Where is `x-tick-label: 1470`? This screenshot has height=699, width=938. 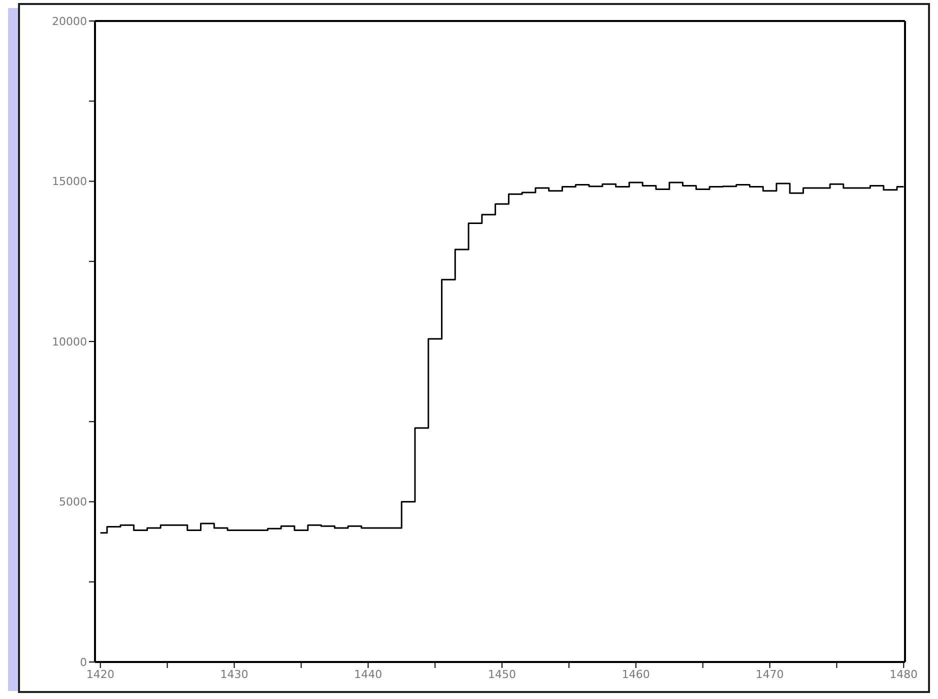
x-tick-label: 1470 is located at coordinates (770, 674).